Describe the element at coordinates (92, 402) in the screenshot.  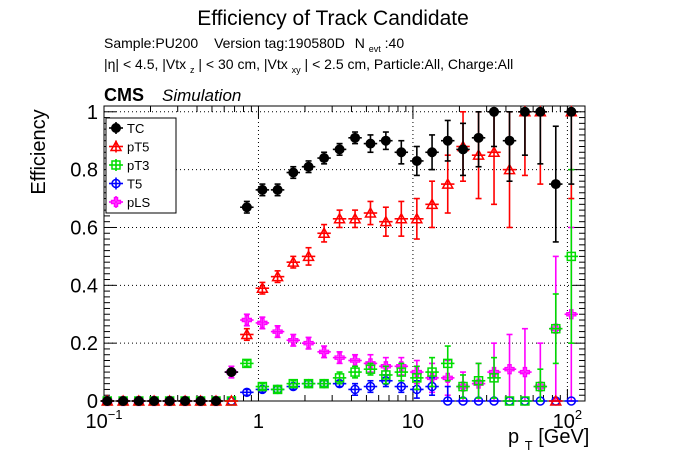
I see `y-tick-label: 0` at that location.